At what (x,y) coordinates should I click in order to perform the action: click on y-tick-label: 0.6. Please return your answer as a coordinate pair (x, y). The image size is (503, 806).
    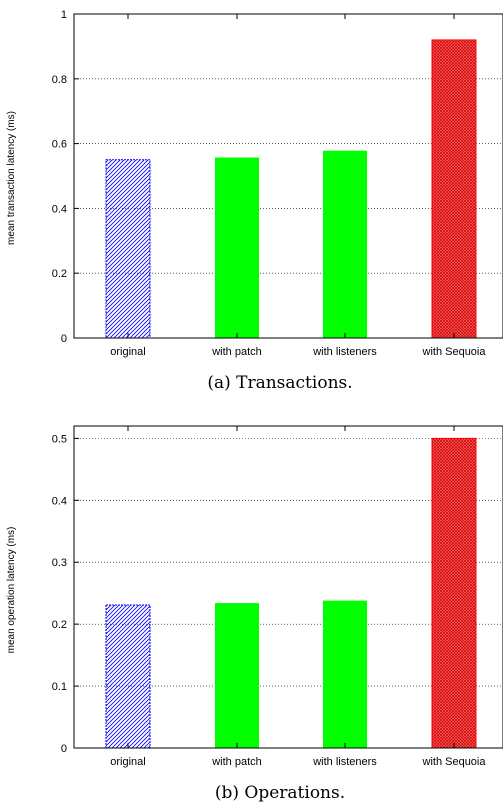
    Looking at the image, I should click on (59, 145).